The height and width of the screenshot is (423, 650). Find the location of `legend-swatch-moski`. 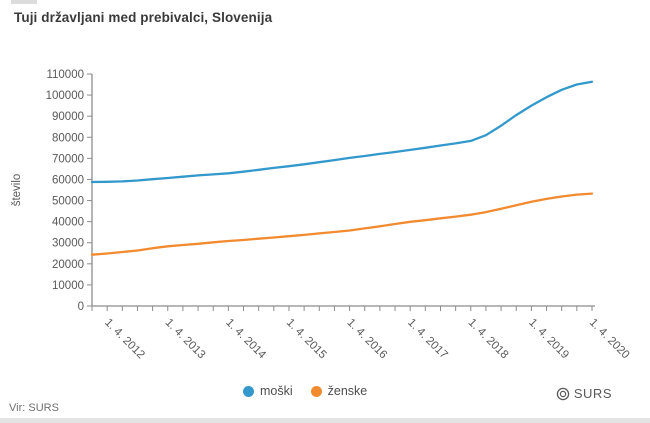

legend-swatch-moski is located at coordinates (248, 391).